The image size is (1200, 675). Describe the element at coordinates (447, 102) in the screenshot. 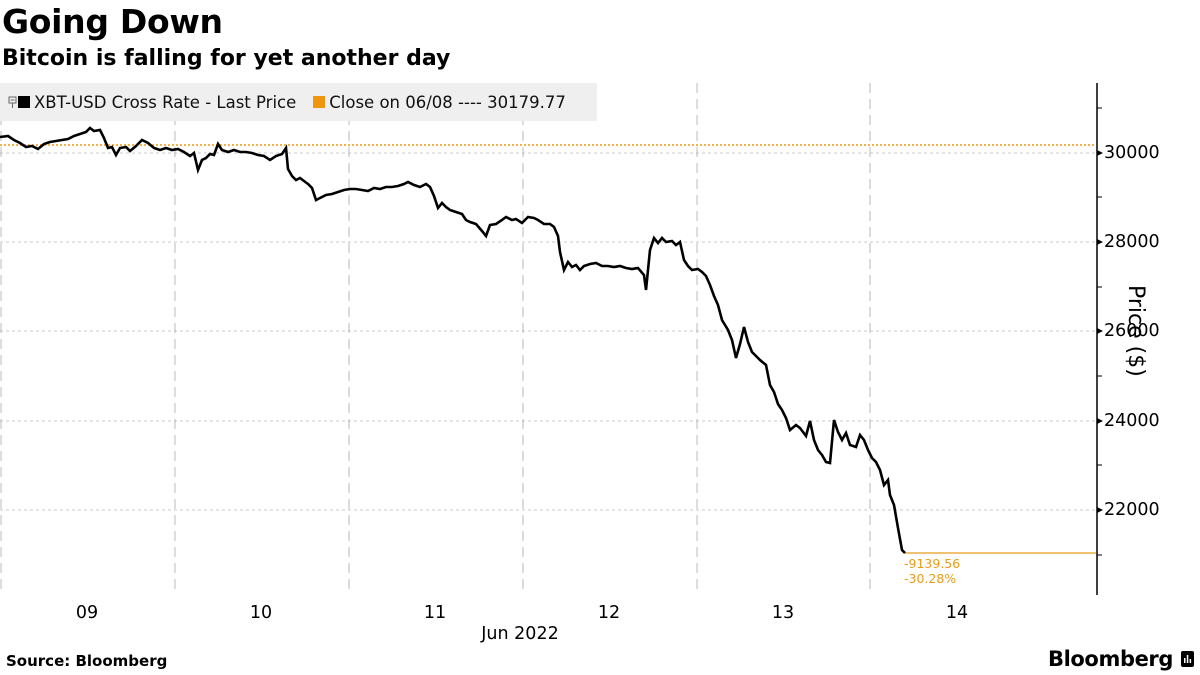

I see `legend-label-close: Close on 06/08 ---- 30179.77` at that location.